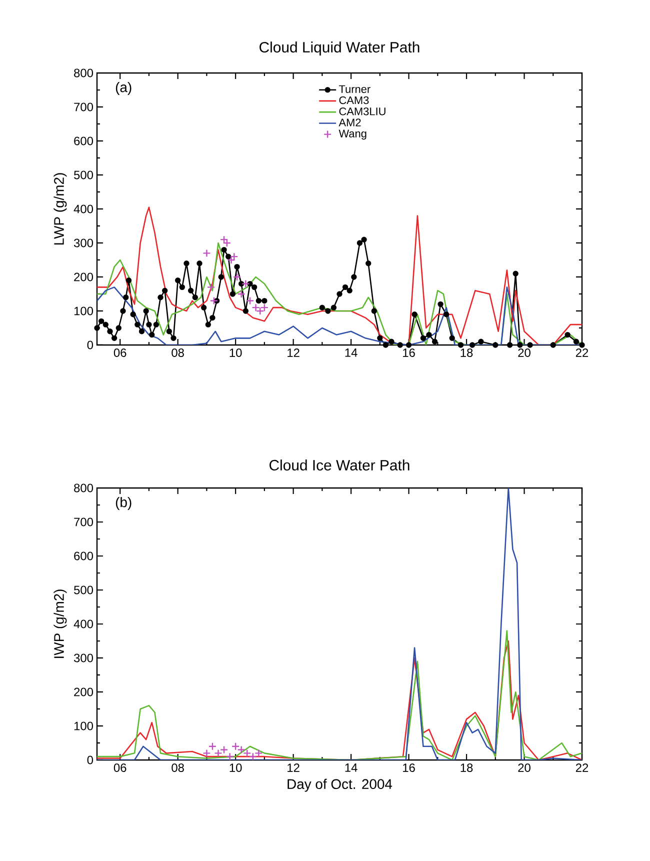 This screenshot has height=861, width=650. What do you see at coordinates (340, 465) in the screenshot?
I see `chart-title: Cloud Ice Water Path` at bounding box center [340, 465].